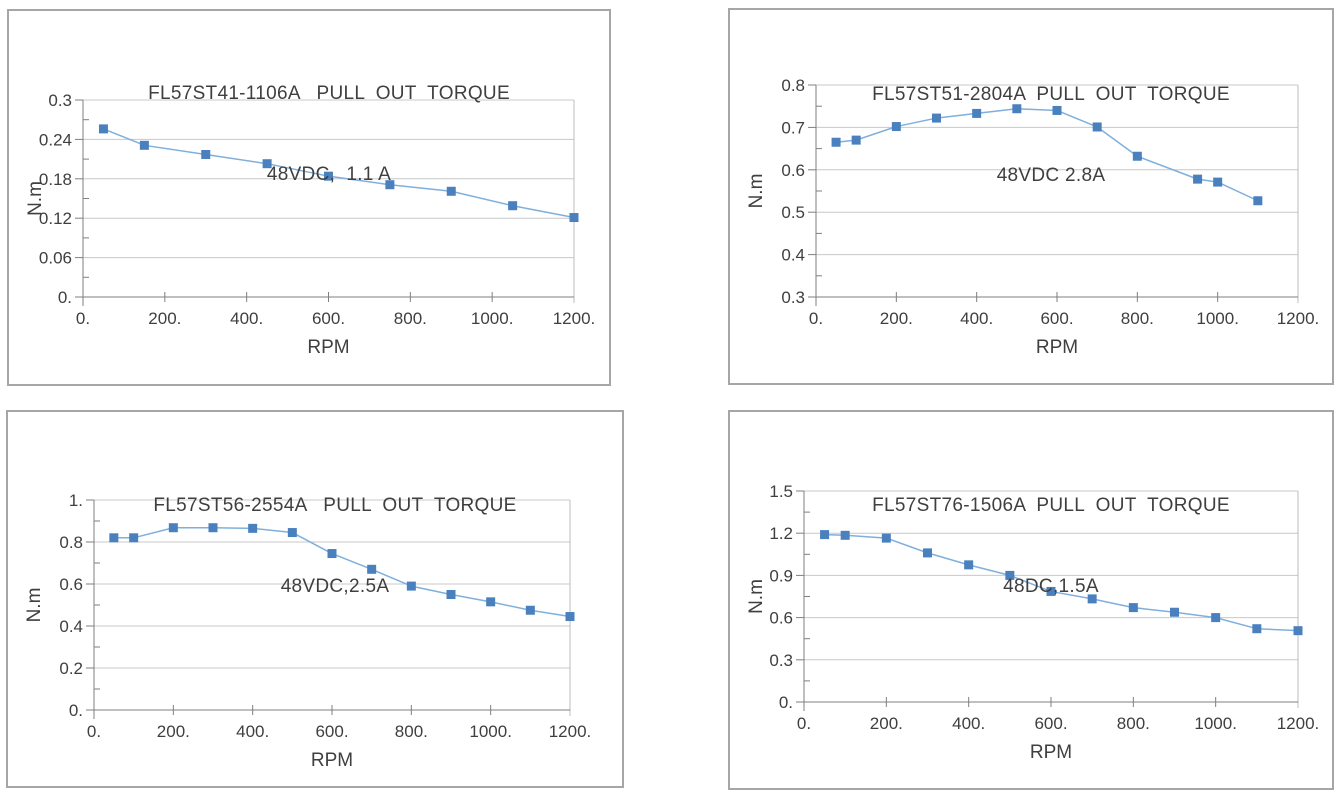 Image resolution: width=1344 pixels, height=798 pixels. I want to click on chart-title-line2: 48VDC, 1.1 A, so click(329, 174).